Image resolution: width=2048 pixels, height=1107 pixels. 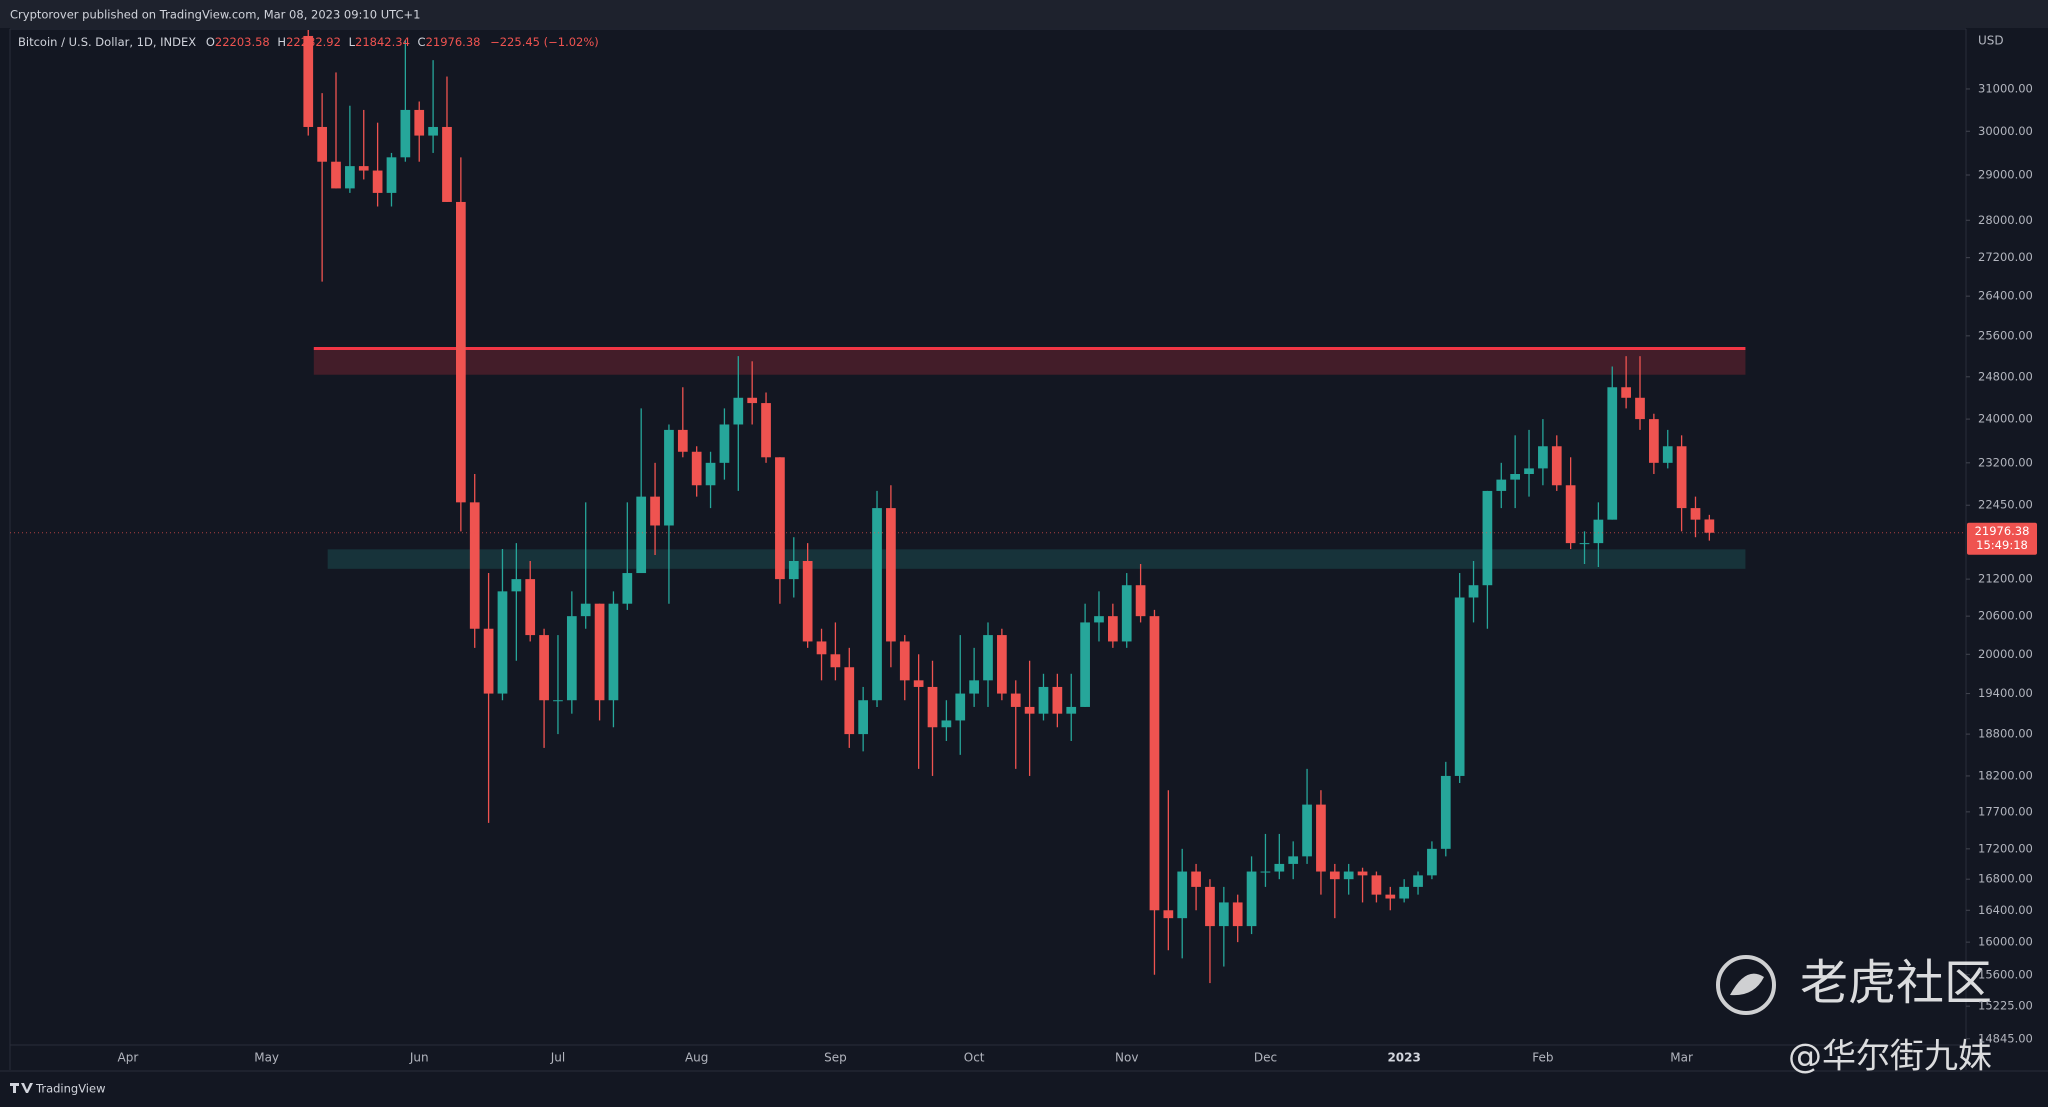 I want to click on y-tick-label: 18200.00, so click(x=2005, y=775).